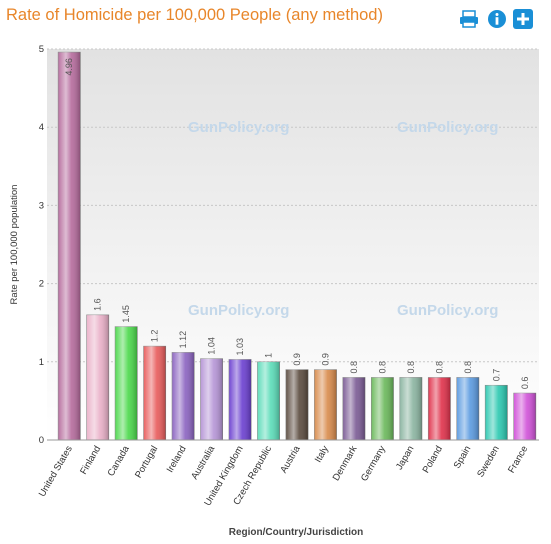 Image resolution: width=551 pixels, height=544 pixels. Describe the element at coordinates (183, 340) in the screenshot. I see `bar-value-label: 1.12` at that location.